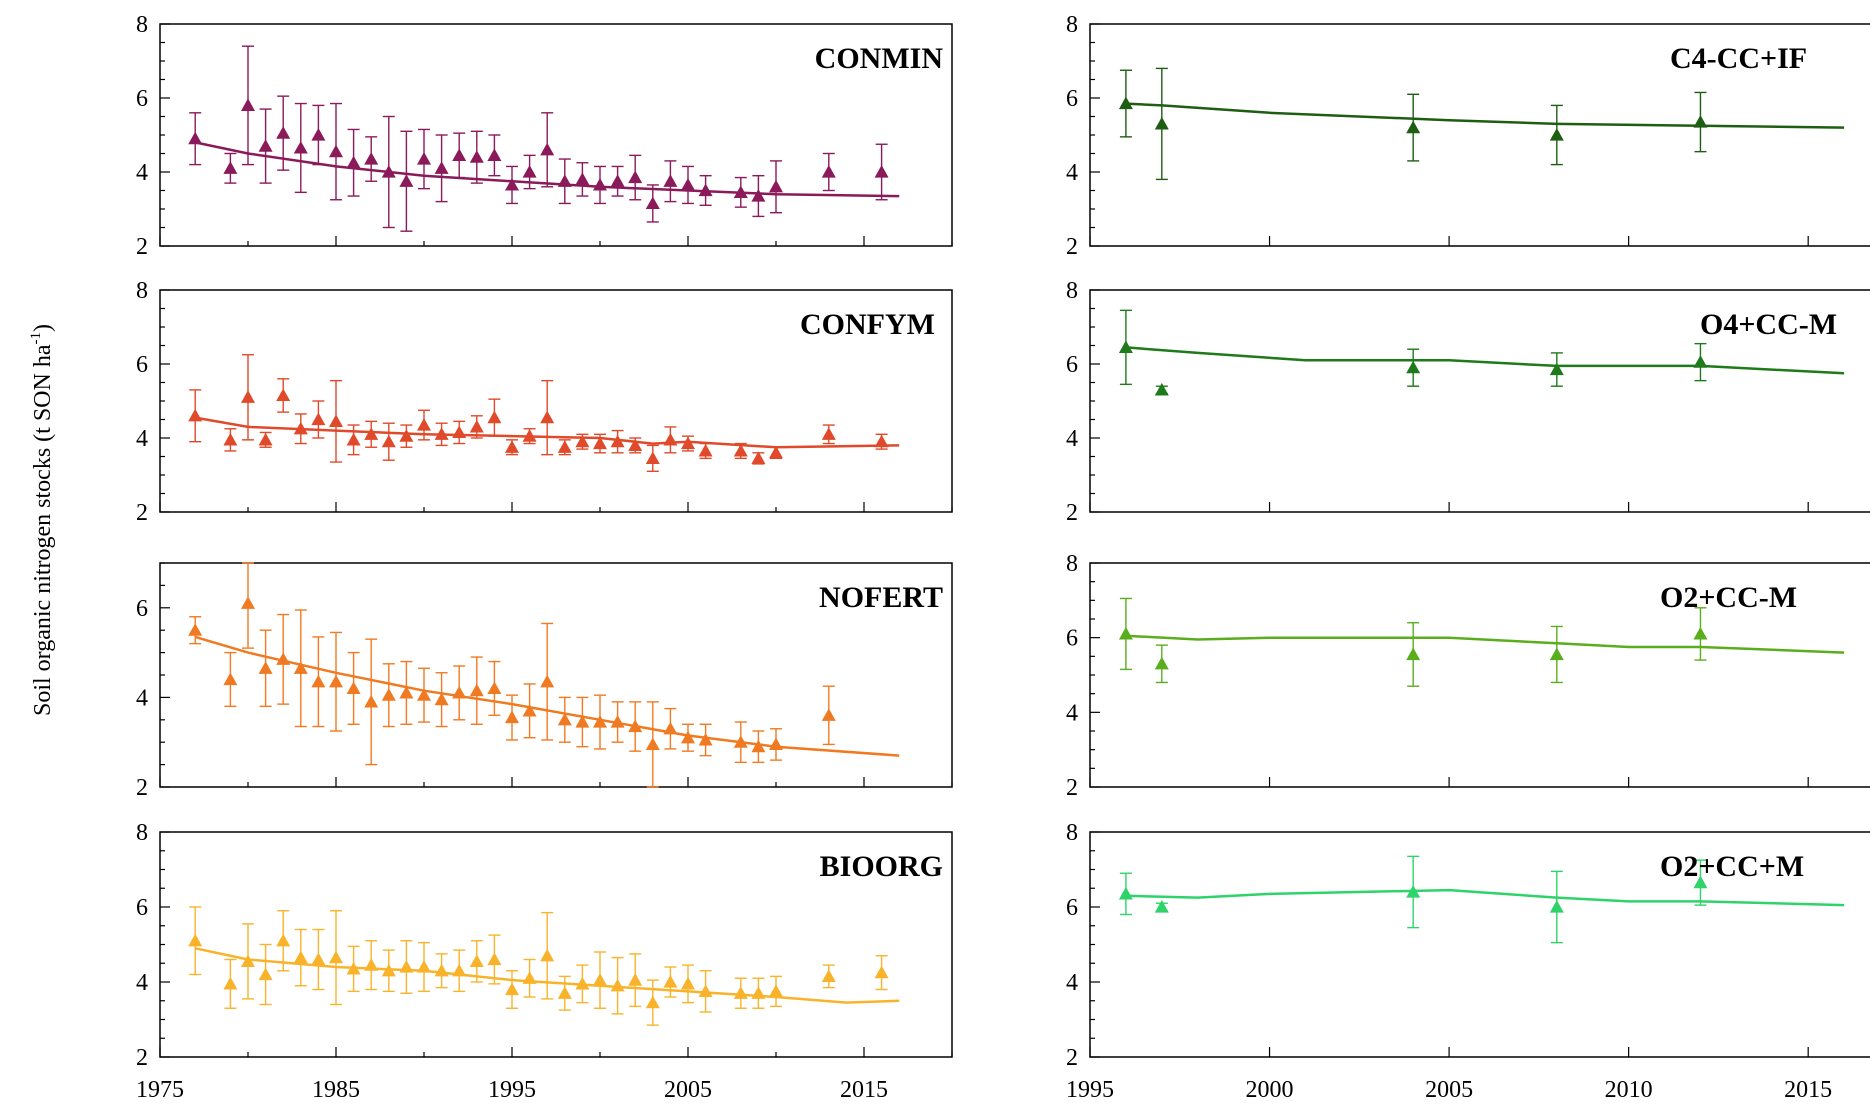 The image size is (1870, 1106). Describe the element at coordinates (142, 983) in the screenshot. I see `panel-4-y-tick-label: 4` at that location.